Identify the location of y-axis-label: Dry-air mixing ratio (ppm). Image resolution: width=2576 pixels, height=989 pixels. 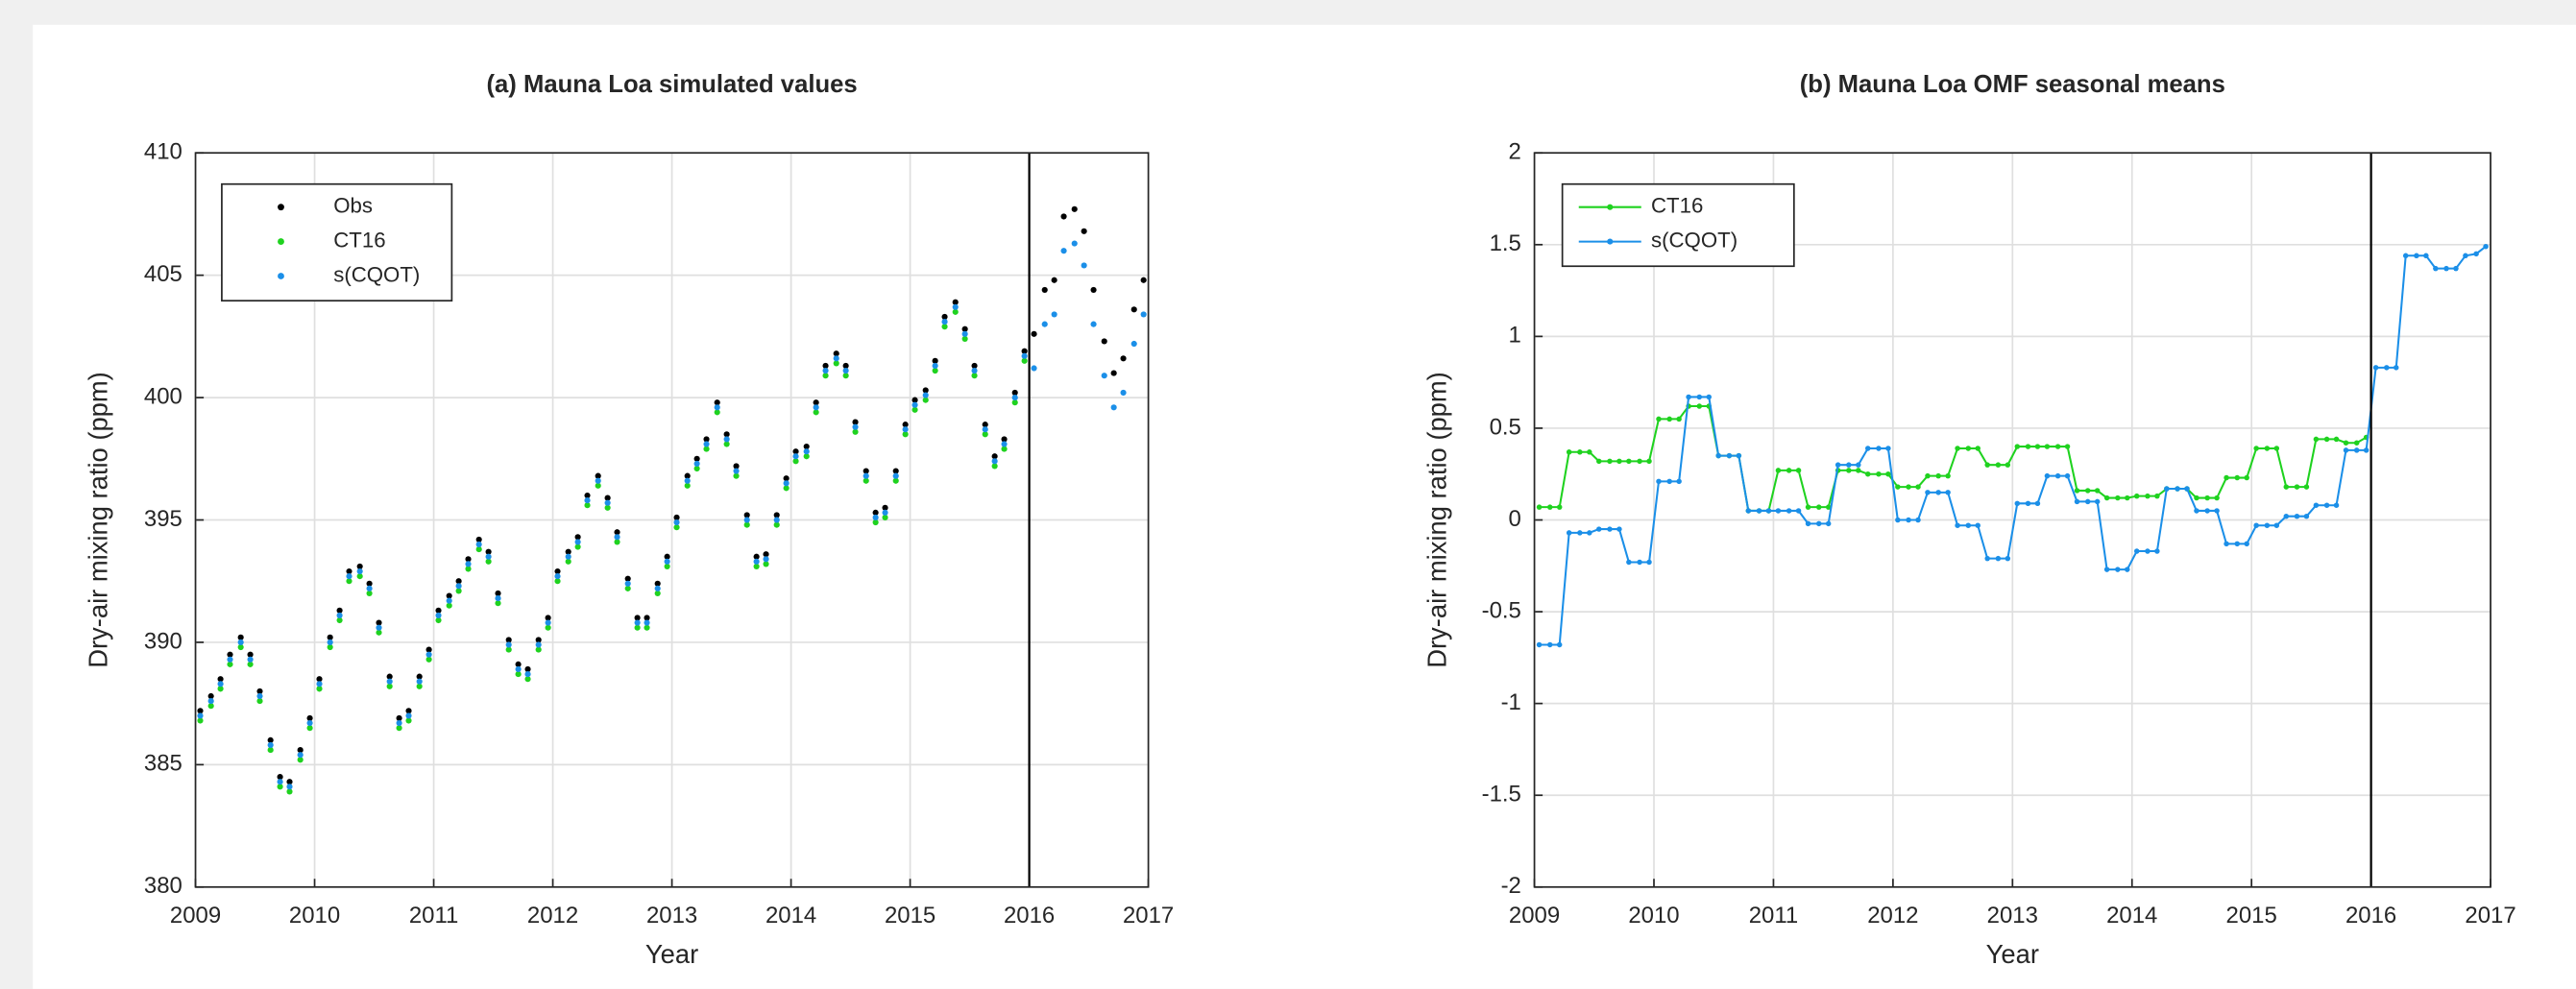
(1437, 520).